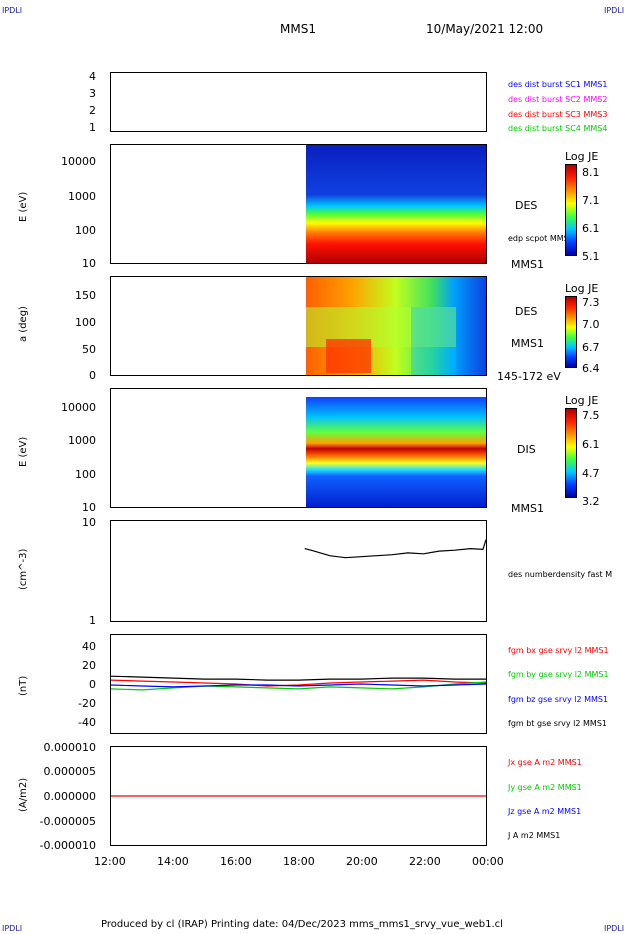 This screenshot has width=630, height=934. What do you see at coordinates (485, 29) in the screenshot?
I see `date-time-title: 10/May/2021 12:00` at bounding box center [485, 29].